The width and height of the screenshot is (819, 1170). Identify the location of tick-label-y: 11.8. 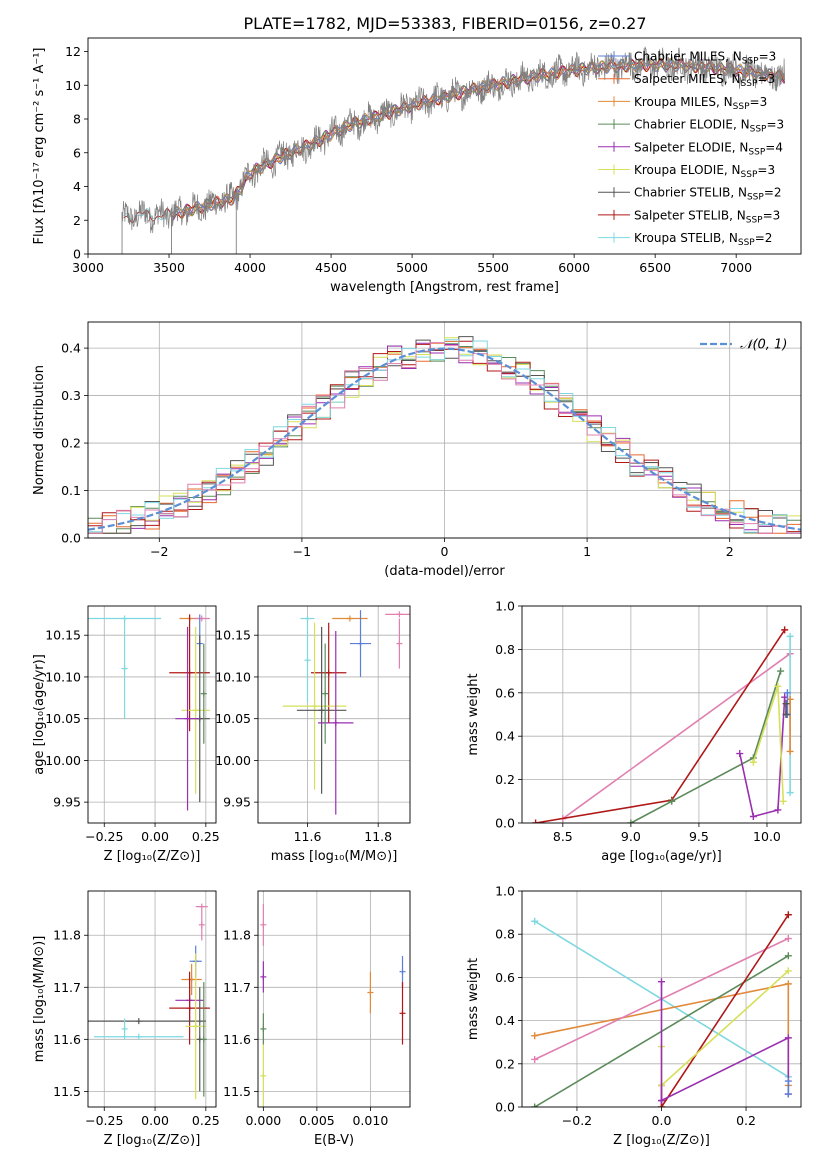
(237, 935).